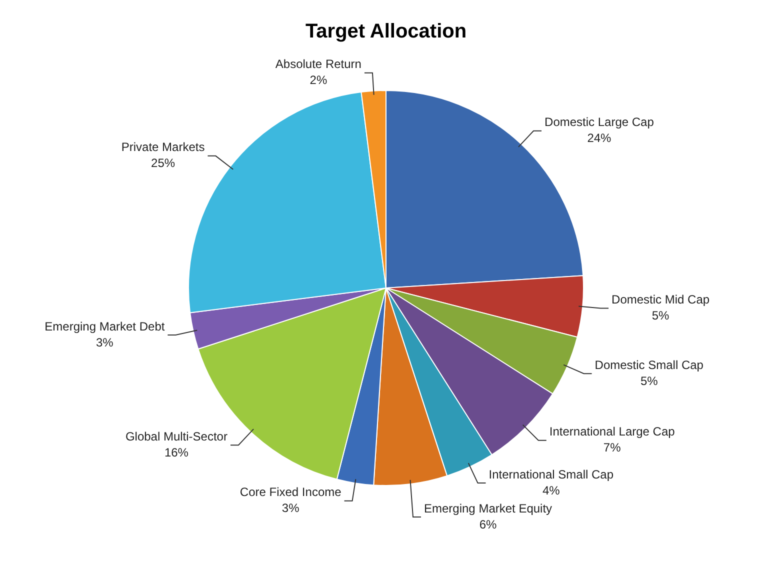  What do you see at coordinates (163, 147) in the screenshot?
I see `slice-label: Private Markets` at bounding box center [163, 147].